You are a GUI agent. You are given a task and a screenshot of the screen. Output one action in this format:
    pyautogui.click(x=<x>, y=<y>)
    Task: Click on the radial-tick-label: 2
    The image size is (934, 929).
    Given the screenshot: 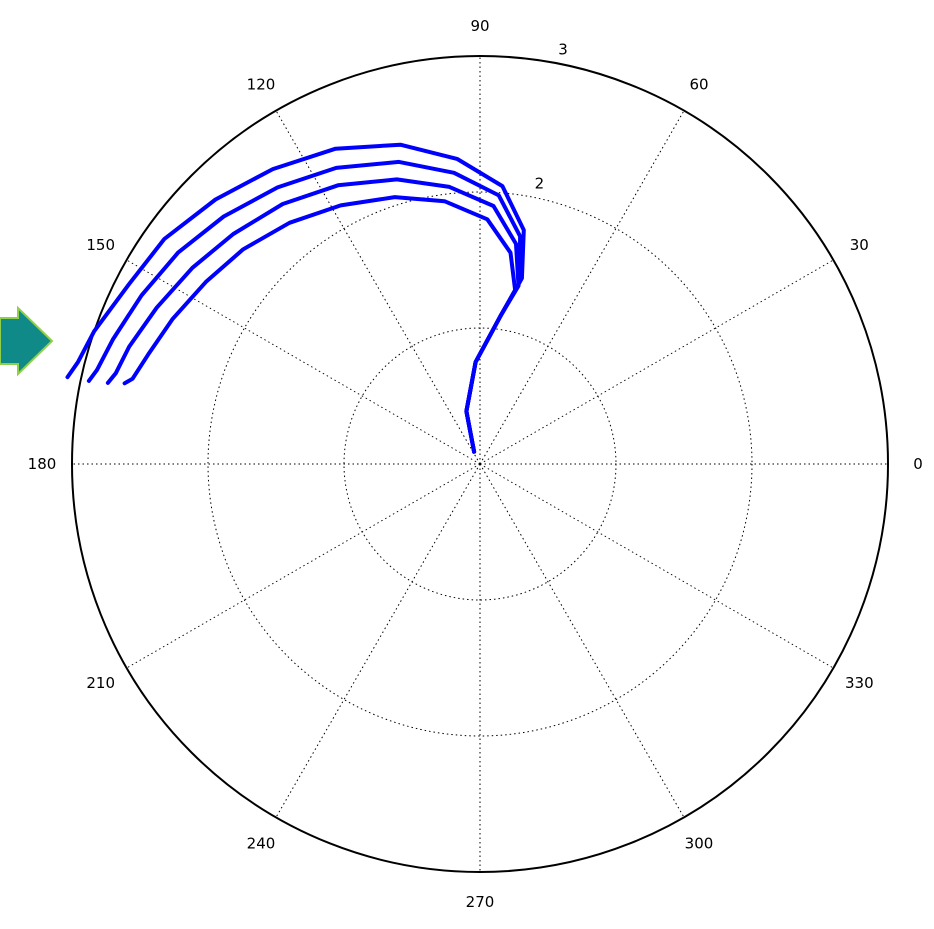 What is the action you would take?
    pyautogui.click(x=540, y=183)
    